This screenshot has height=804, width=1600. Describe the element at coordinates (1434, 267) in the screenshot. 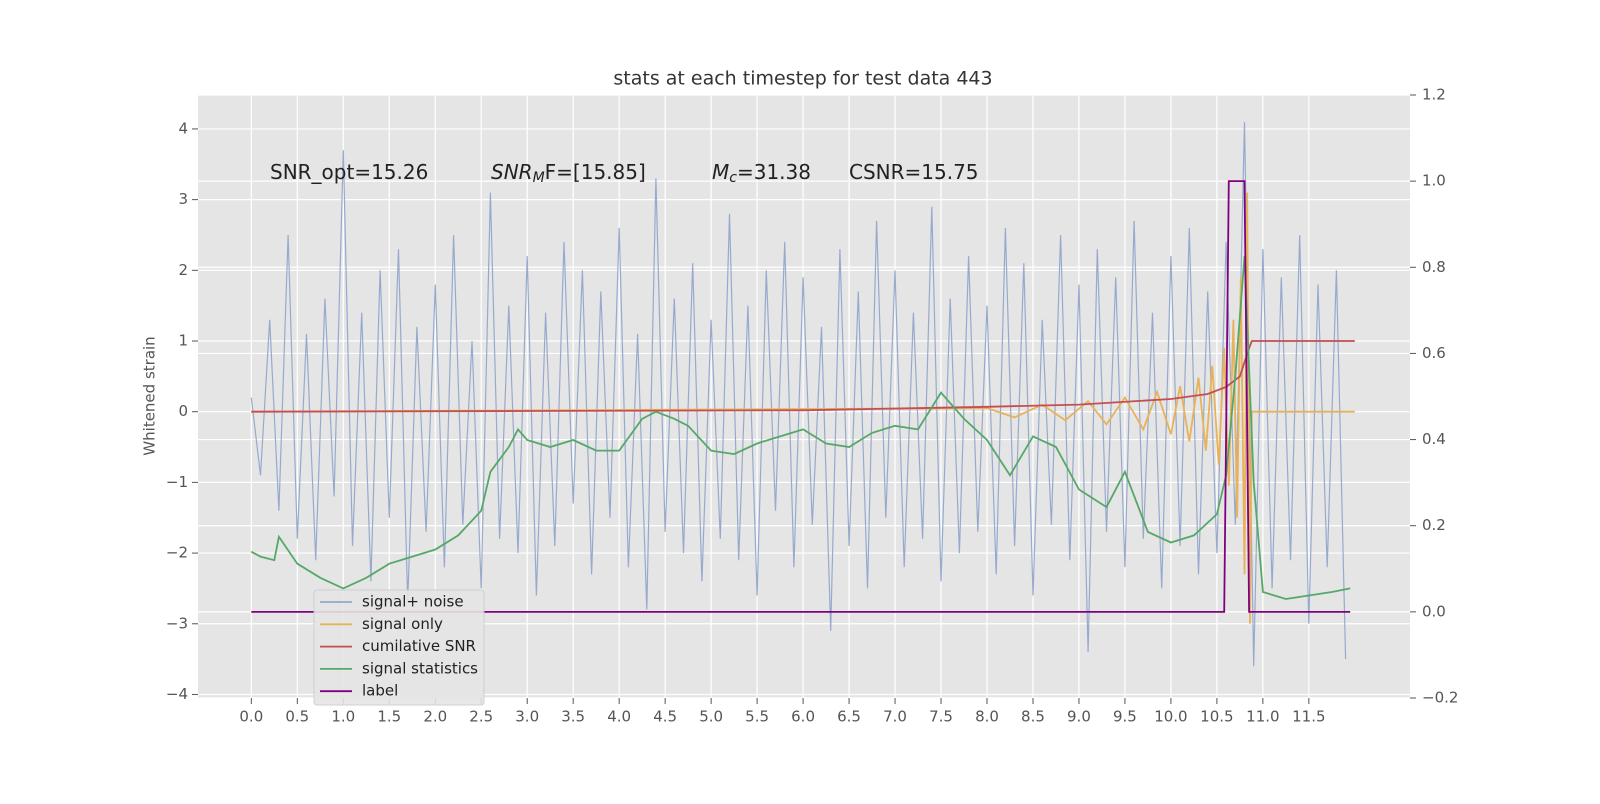

I see `y2-tick-label: 0.8` at that location.